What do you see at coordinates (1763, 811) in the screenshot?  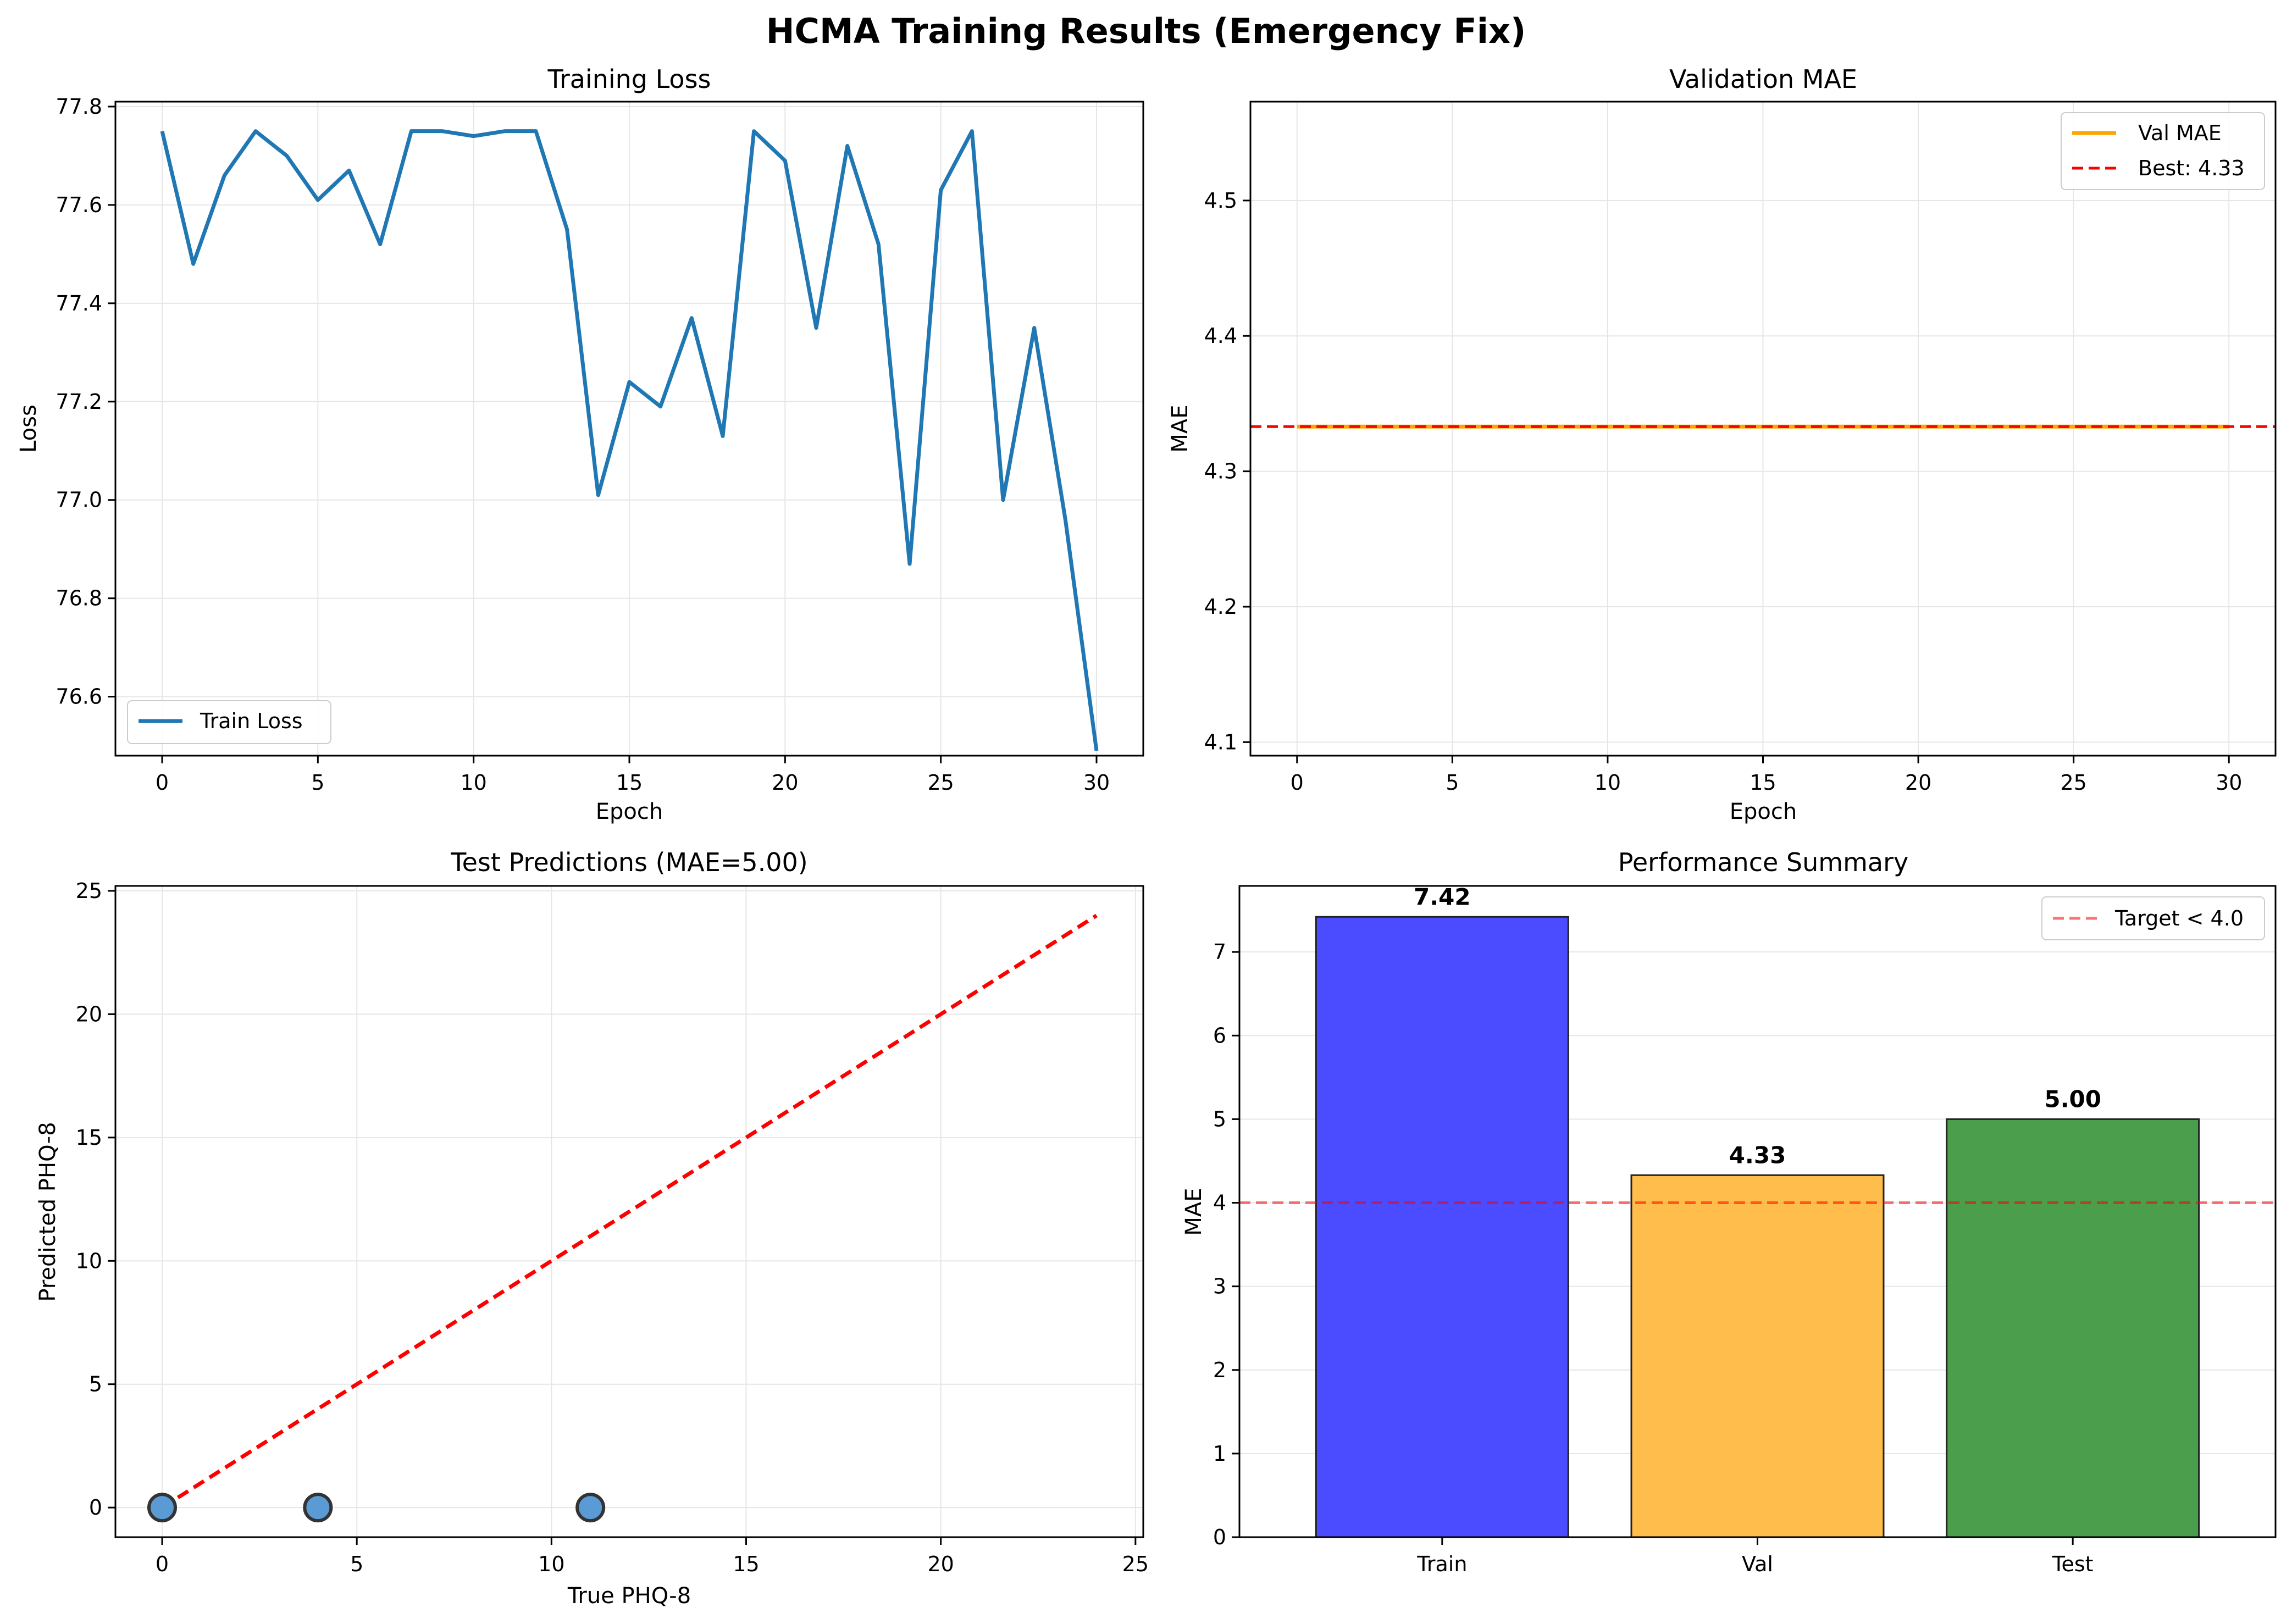 I see `validation-mae-x-label: Epoch` at bounding box center [1763, 811].